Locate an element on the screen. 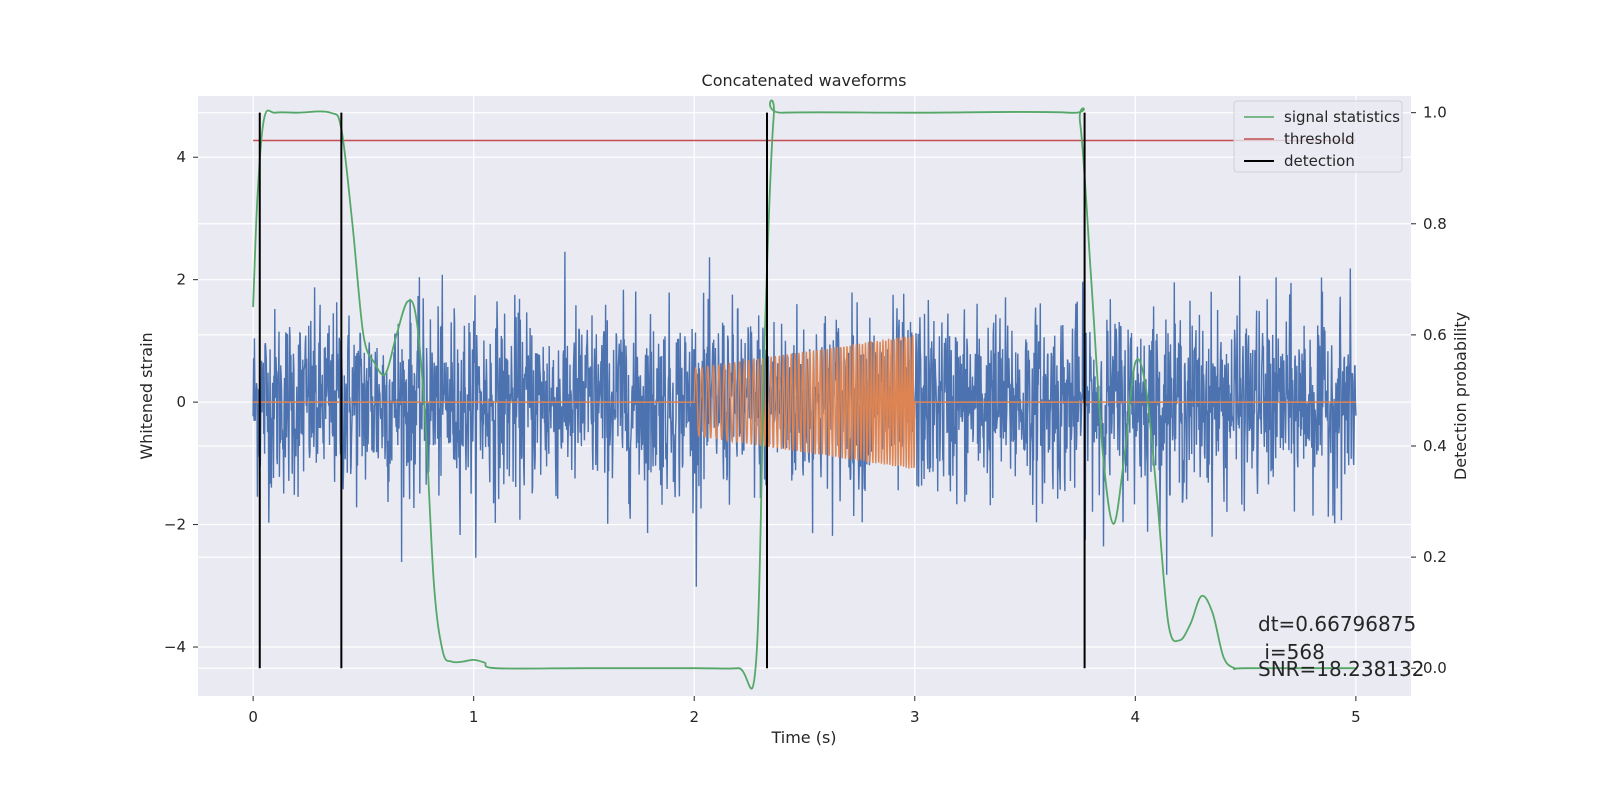 This screenshot has height=800, width=1600. template-series is located at coordinates (804, 402).